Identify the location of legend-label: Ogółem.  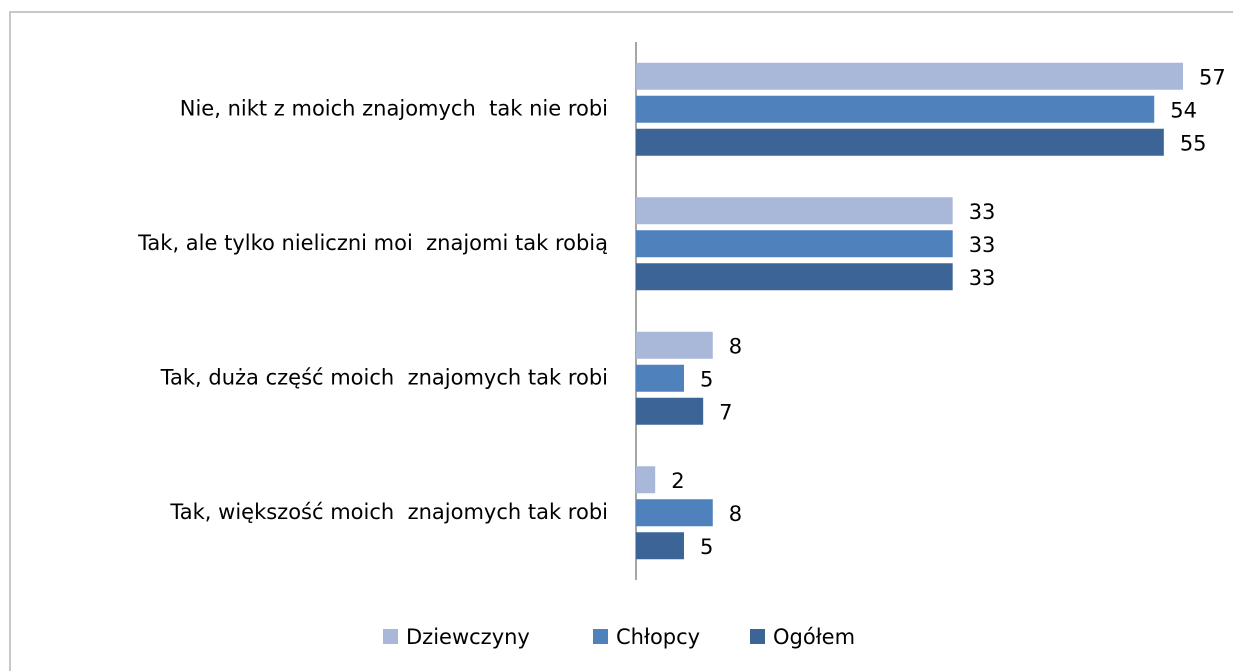
(814, 637).